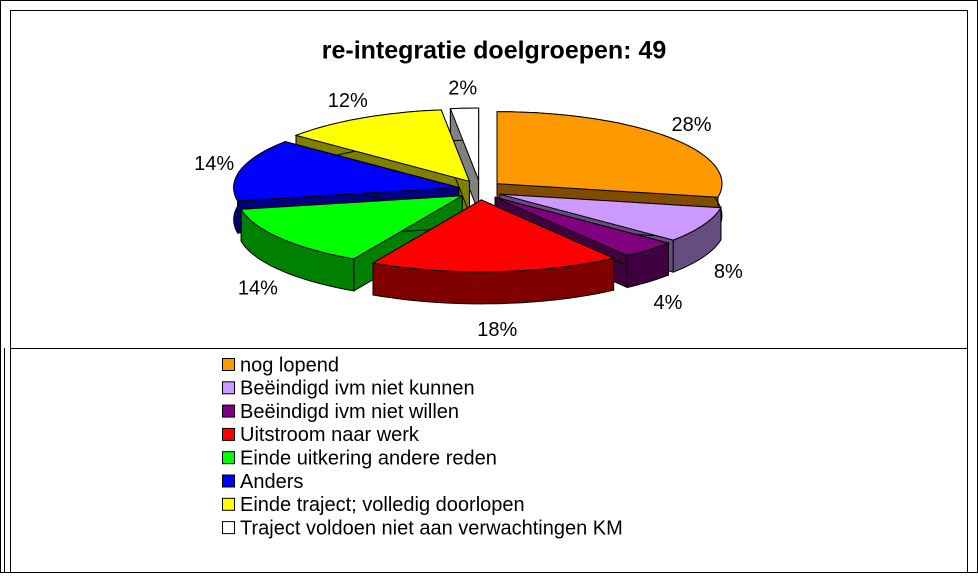 Image resolution: width=978 pixels, height=578 pixels. Describe the element at coordinates (728, 272) in the screenshot. I see `data-label: 8%` at that location.